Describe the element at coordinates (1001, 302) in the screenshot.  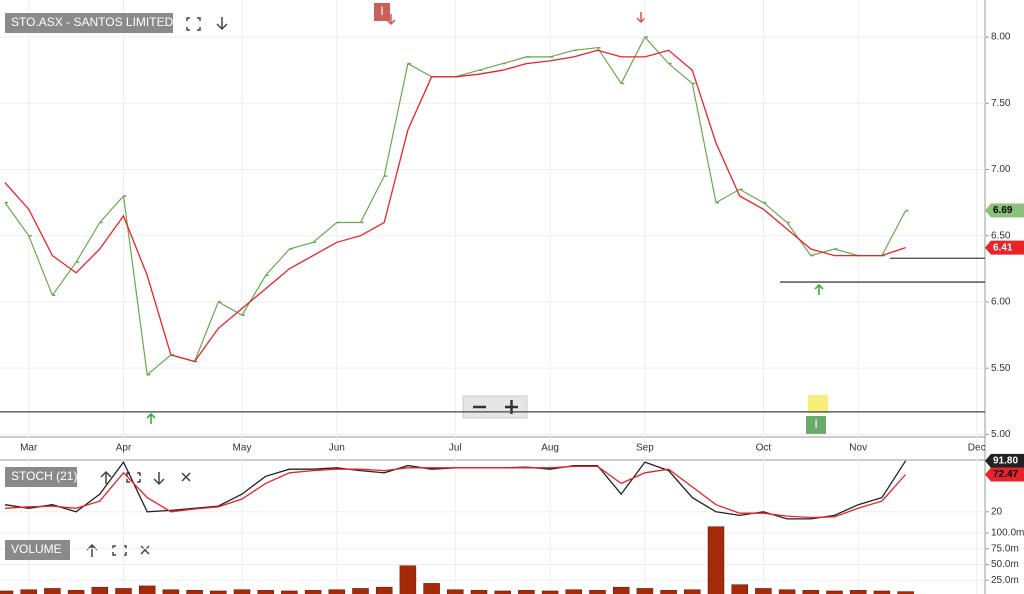
I see `y-tick-label: 6.00` at that location.